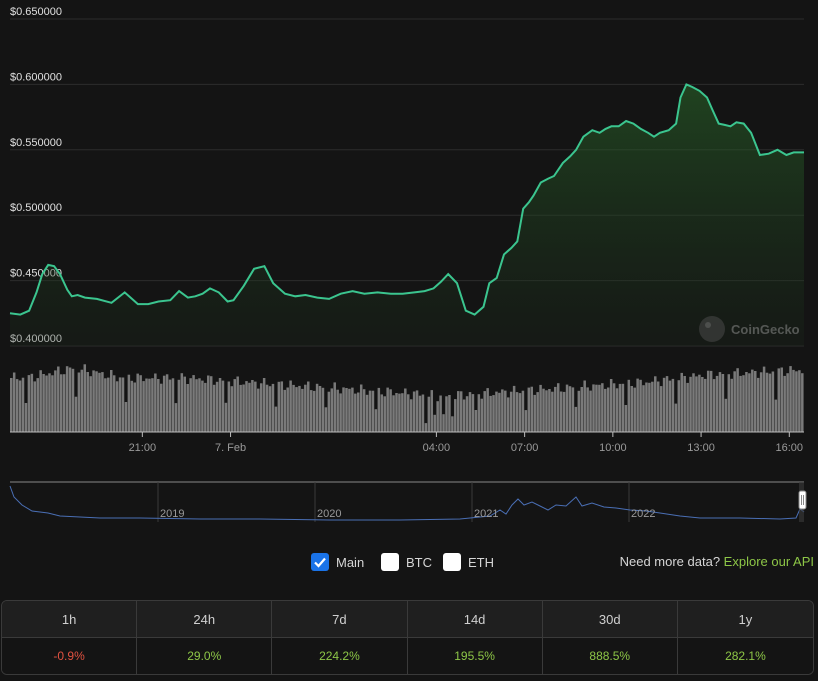 The width and height of the screenshot is (818, 681). I want to click on y-tick-label: $0.650000, so click(36, 12).